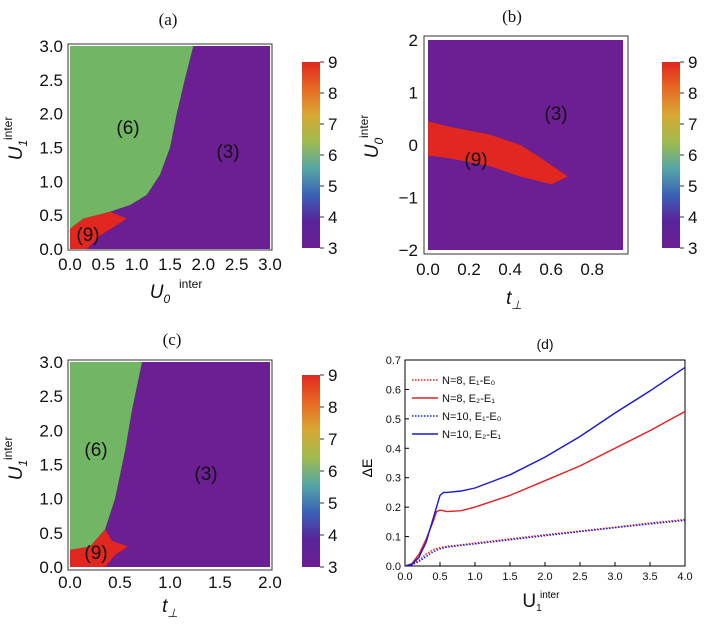  I want to click on panel-a-label-9: (9), so click(87, 235).